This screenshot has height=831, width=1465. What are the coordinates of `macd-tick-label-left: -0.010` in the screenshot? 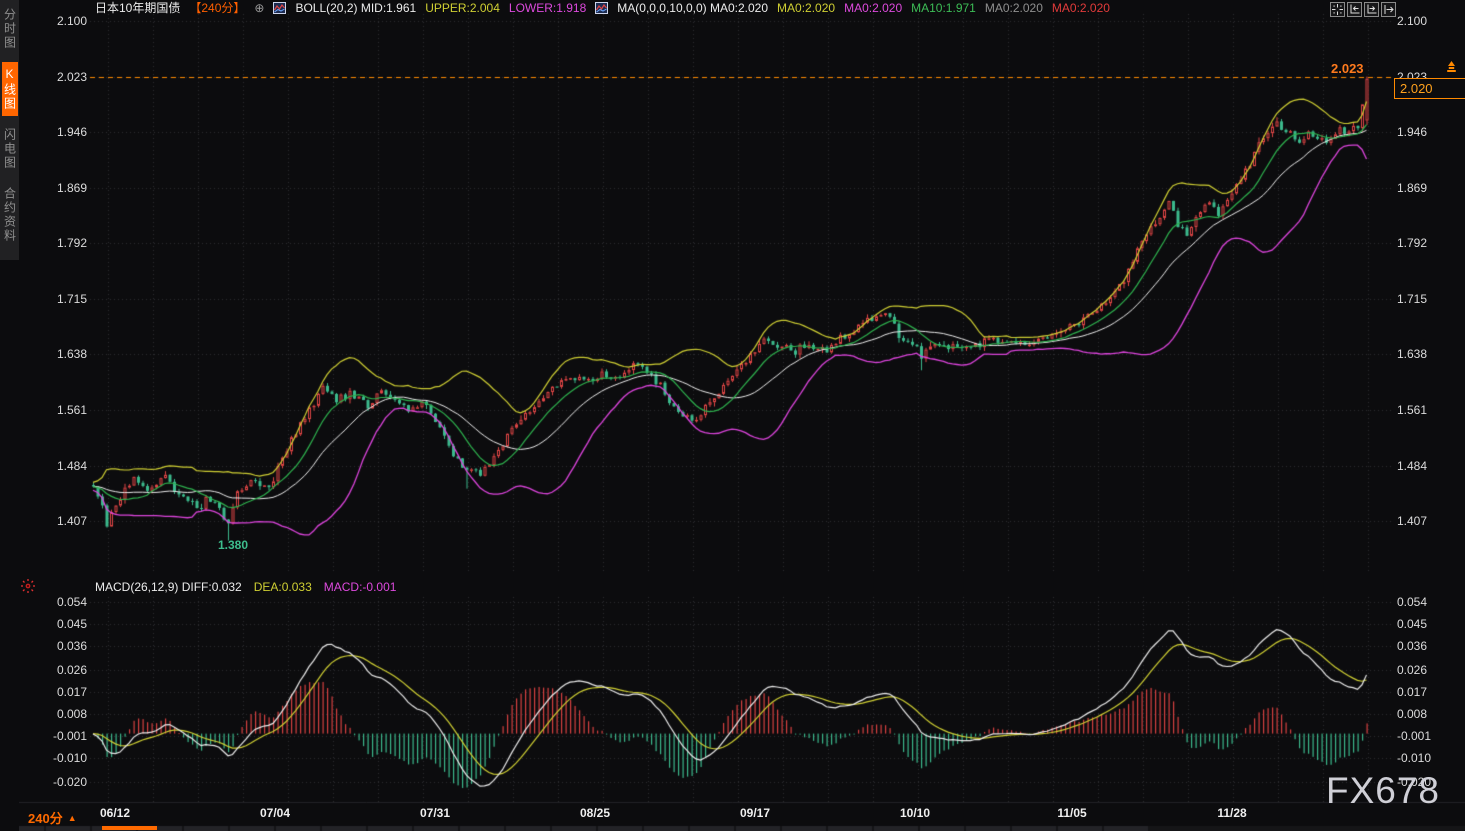 It's located at (69, 757).